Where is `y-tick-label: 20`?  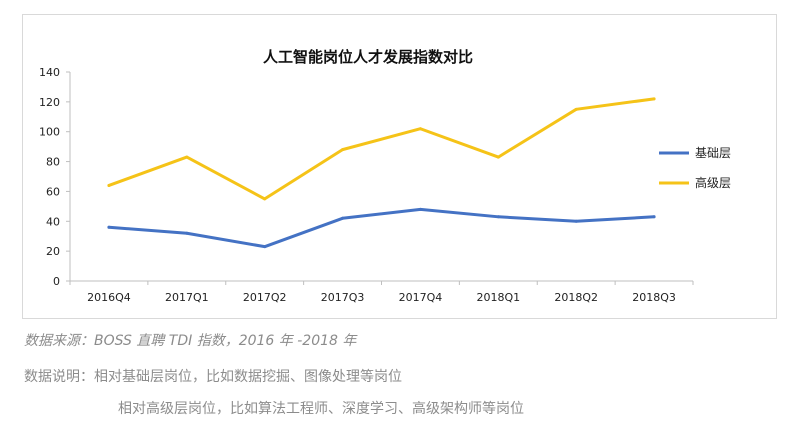 y-tick-label: 20 is located at coordinates (53, 251).